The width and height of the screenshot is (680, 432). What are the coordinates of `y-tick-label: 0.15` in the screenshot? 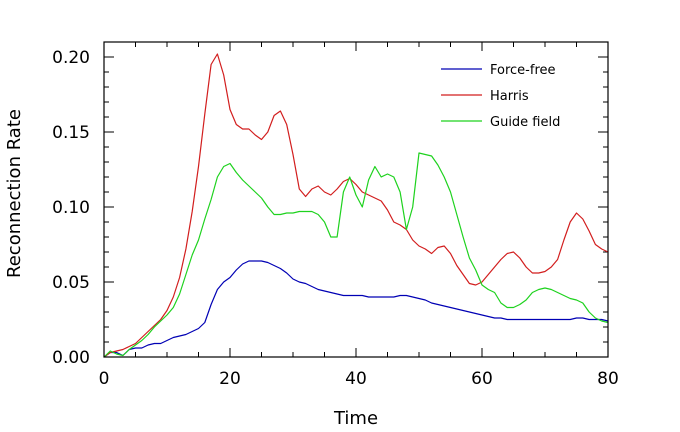 It's located at (71, 133).